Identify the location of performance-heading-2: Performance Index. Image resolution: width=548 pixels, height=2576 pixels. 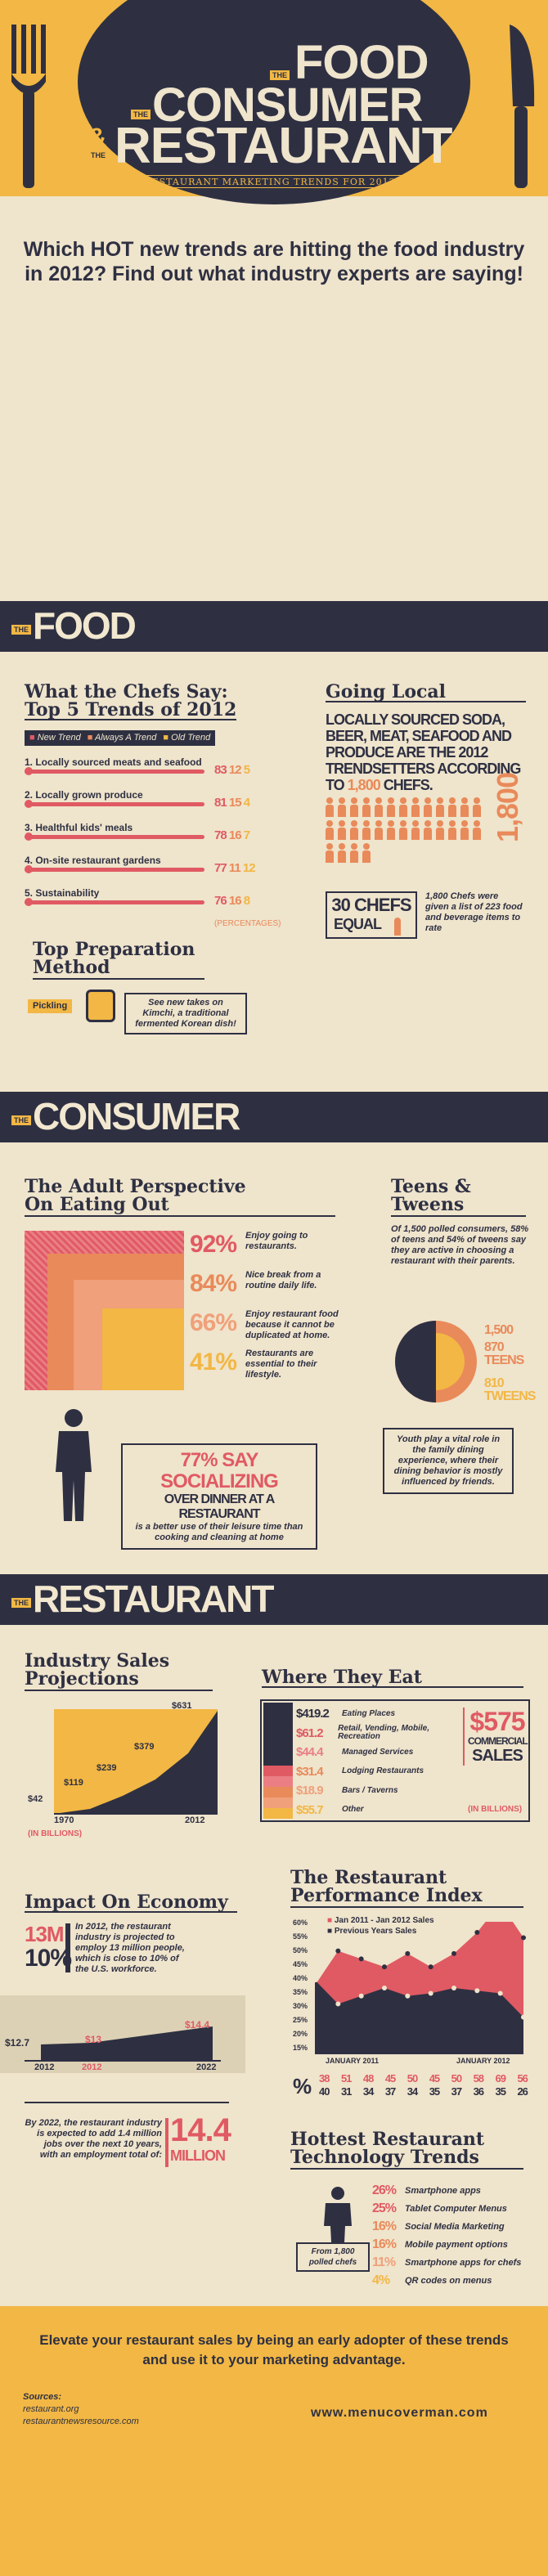
(386, 1896).